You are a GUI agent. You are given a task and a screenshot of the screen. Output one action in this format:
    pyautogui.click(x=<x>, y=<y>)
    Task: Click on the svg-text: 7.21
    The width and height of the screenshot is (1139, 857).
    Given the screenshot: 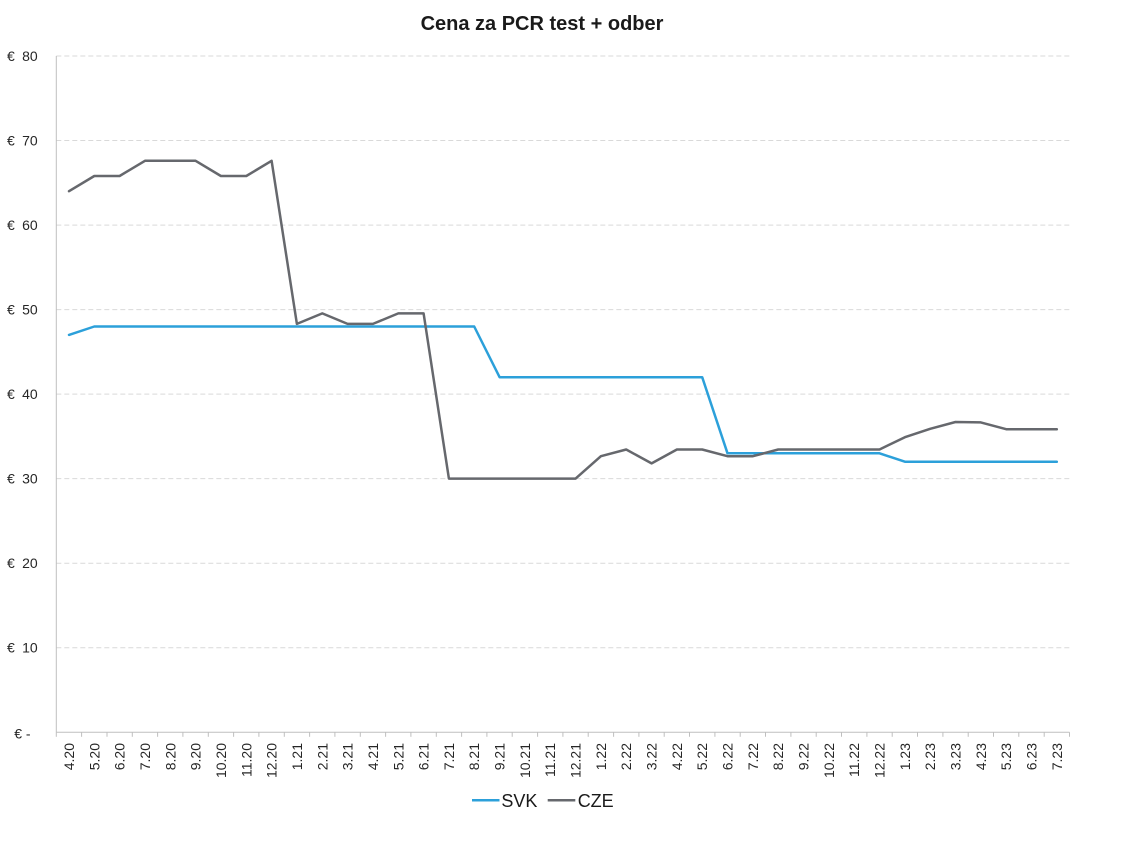 What is the action you would take?
    pyautogui.click(x=449, y=756)
    